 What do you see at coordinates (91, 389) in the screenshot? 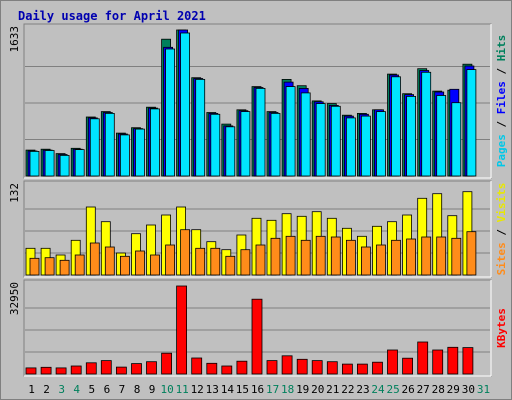
I see `x-label-day-5: 5` at bounding box center [91, 389].